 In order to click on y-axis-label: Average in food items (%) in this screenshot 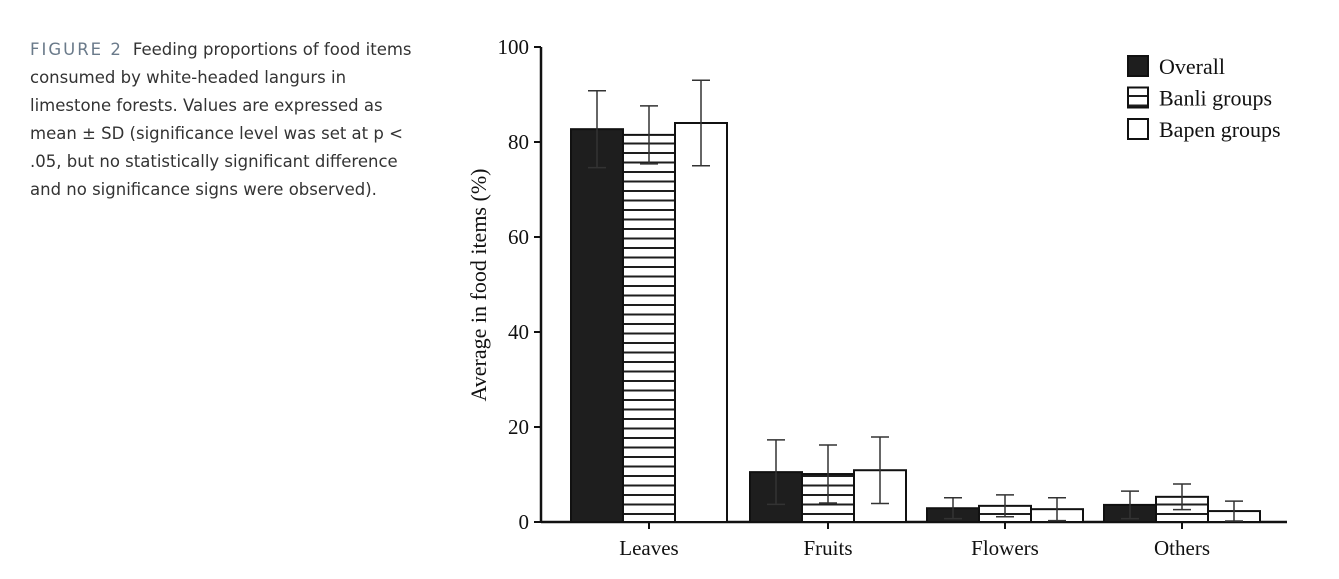, I will do `click(478, 285)`.